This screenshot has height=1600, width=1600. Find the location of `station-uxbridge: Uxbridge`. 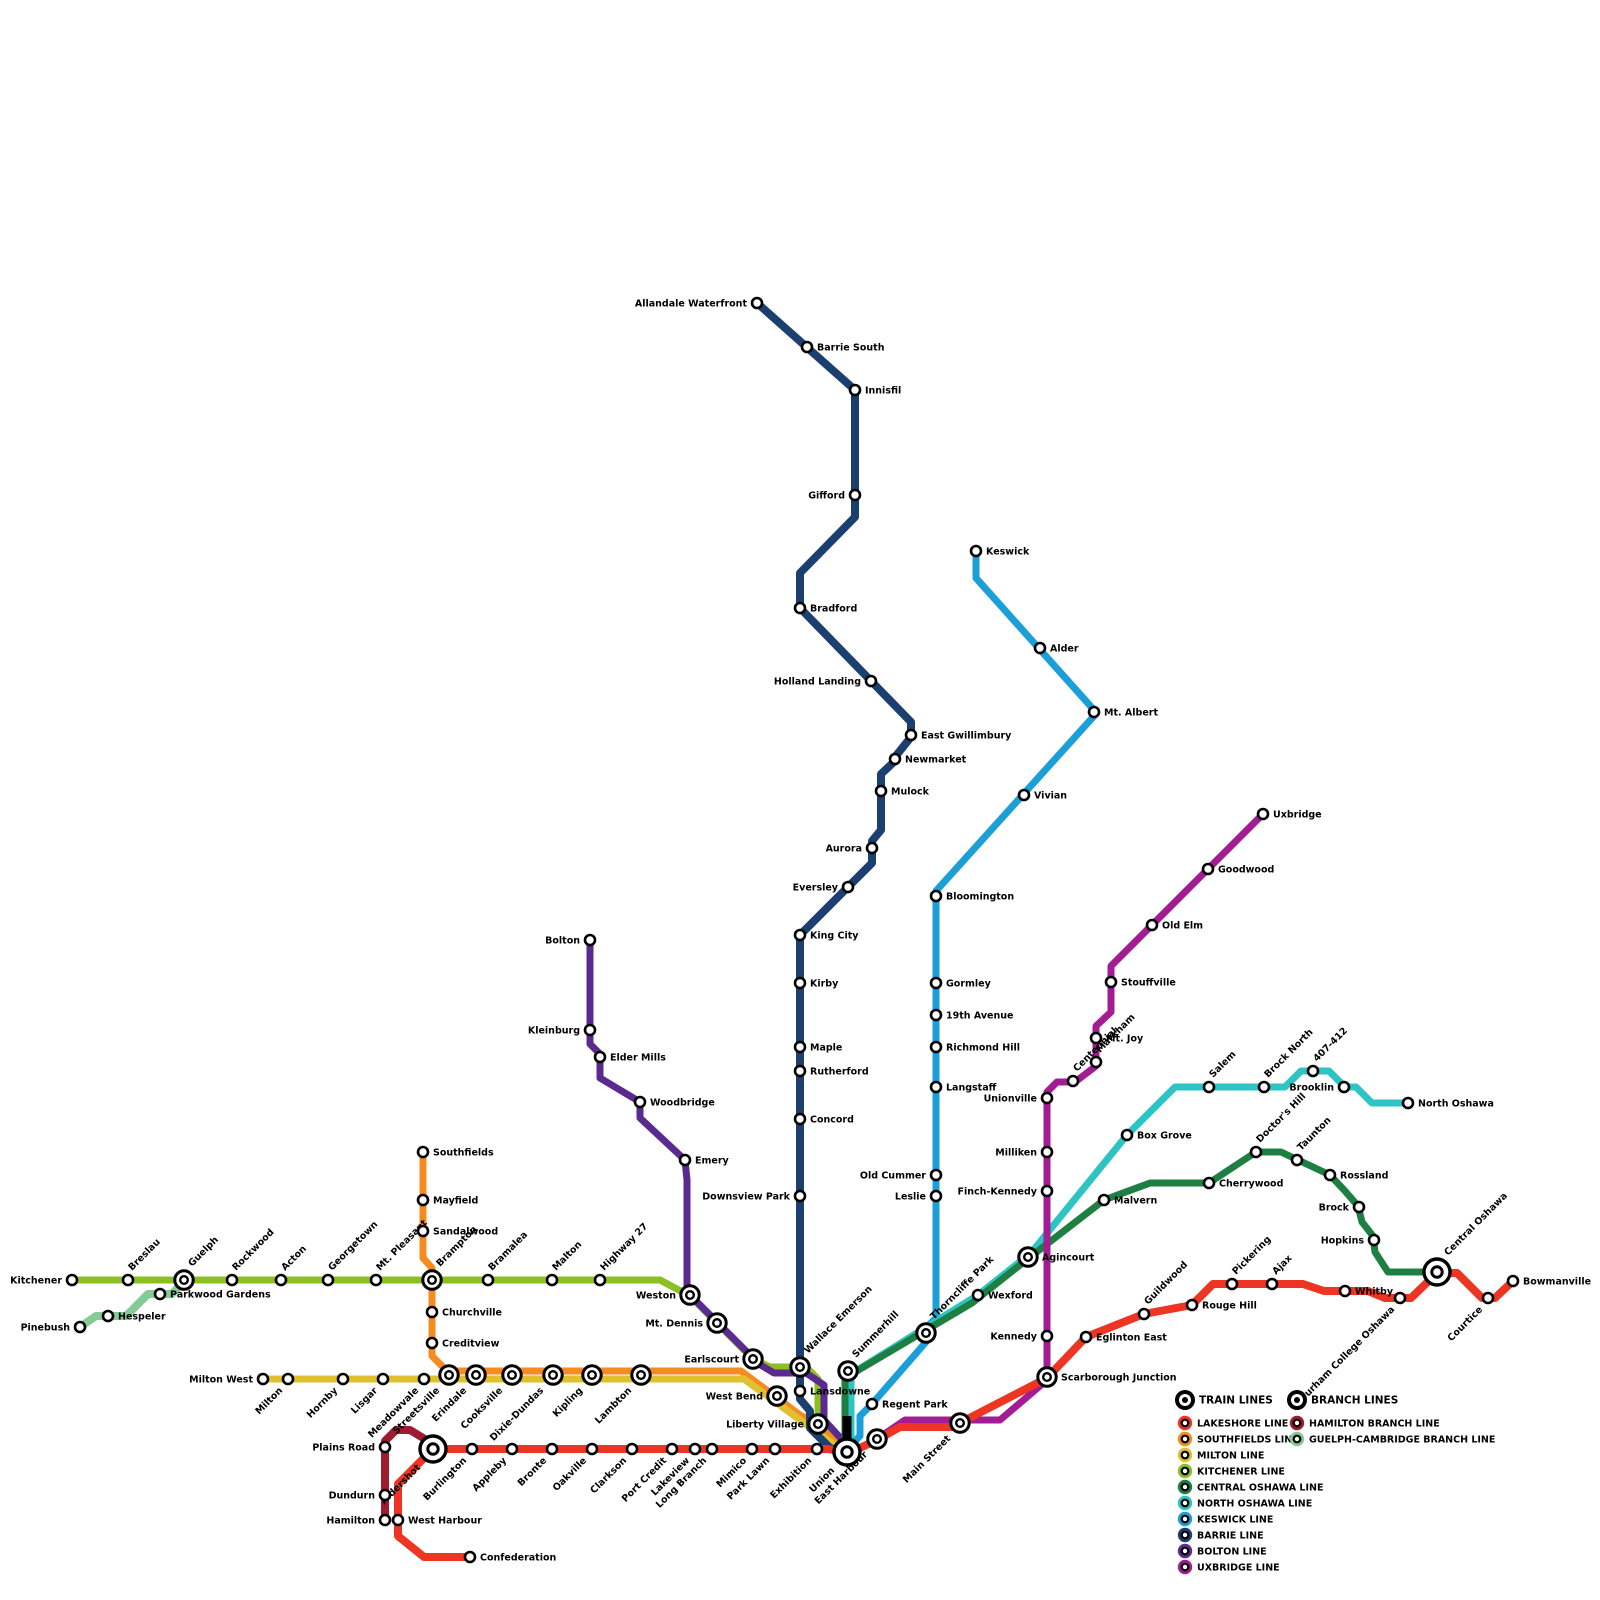

station-uxbridge: Uxbridge is located at coordinates (1289, 814).